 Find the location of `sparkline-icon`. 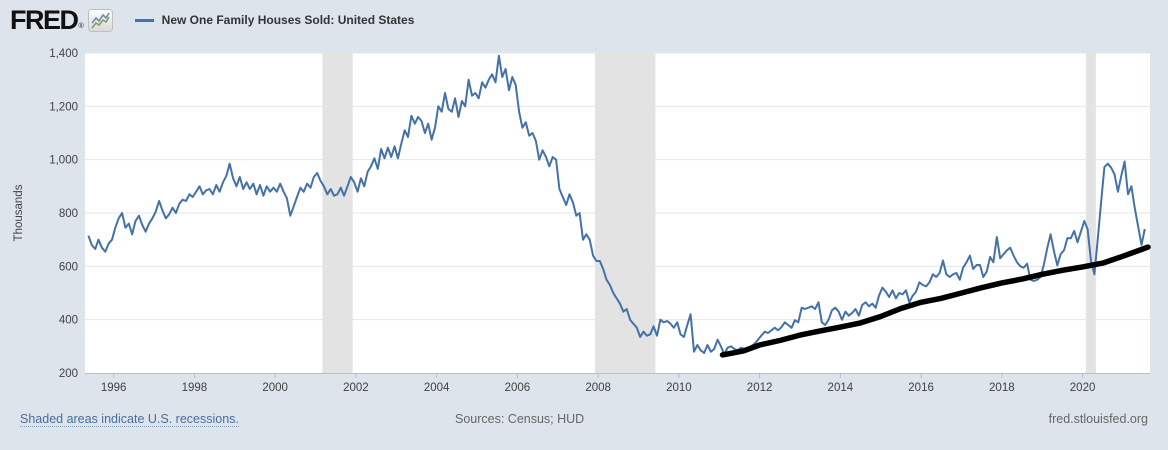

sparkline-icon is located at coordinates (100, 20).